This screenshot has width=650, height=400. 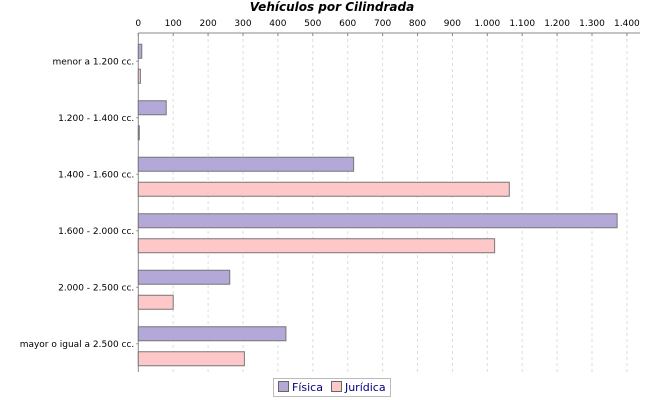 What do you see at coordinates (452, 24) in the screenshot?
I see `x-tick-label: 900` at bounding box center [452, 24].